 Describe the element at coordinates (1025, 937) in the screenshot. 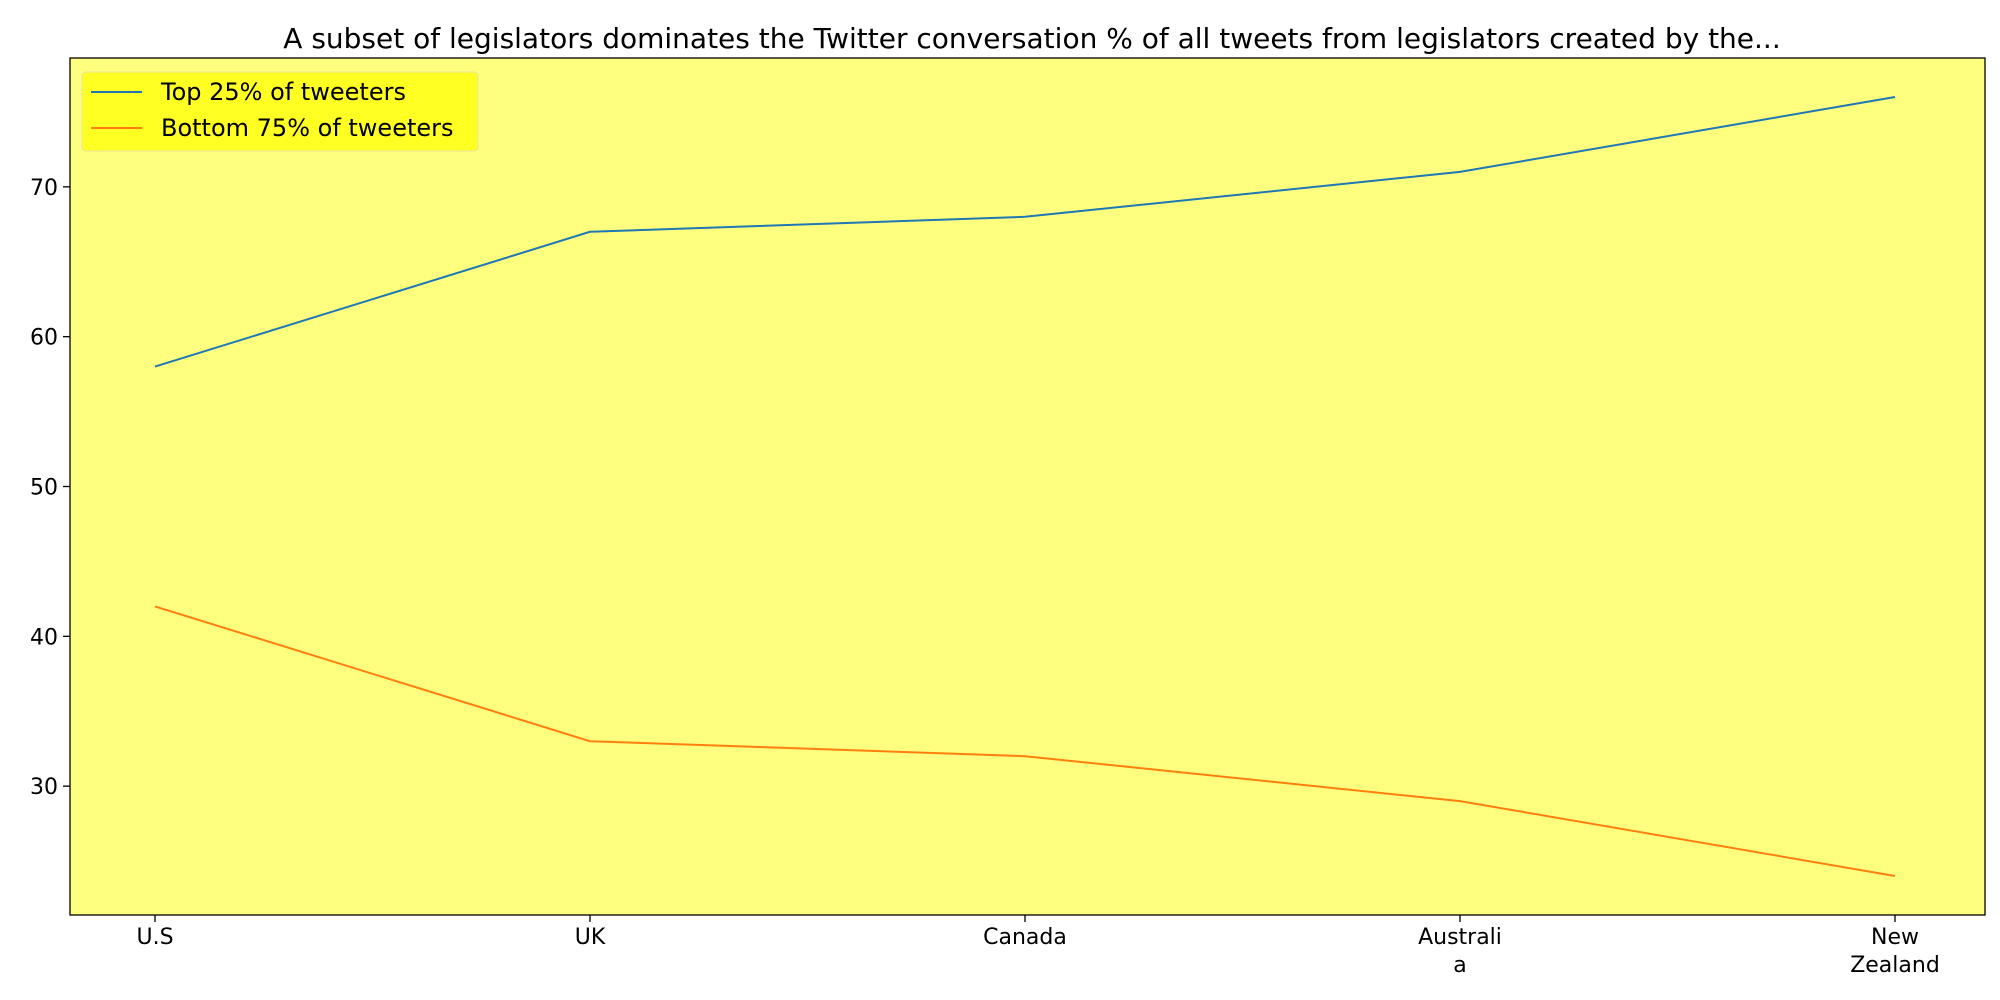

I see `x-tick-label: Canada` at that location.